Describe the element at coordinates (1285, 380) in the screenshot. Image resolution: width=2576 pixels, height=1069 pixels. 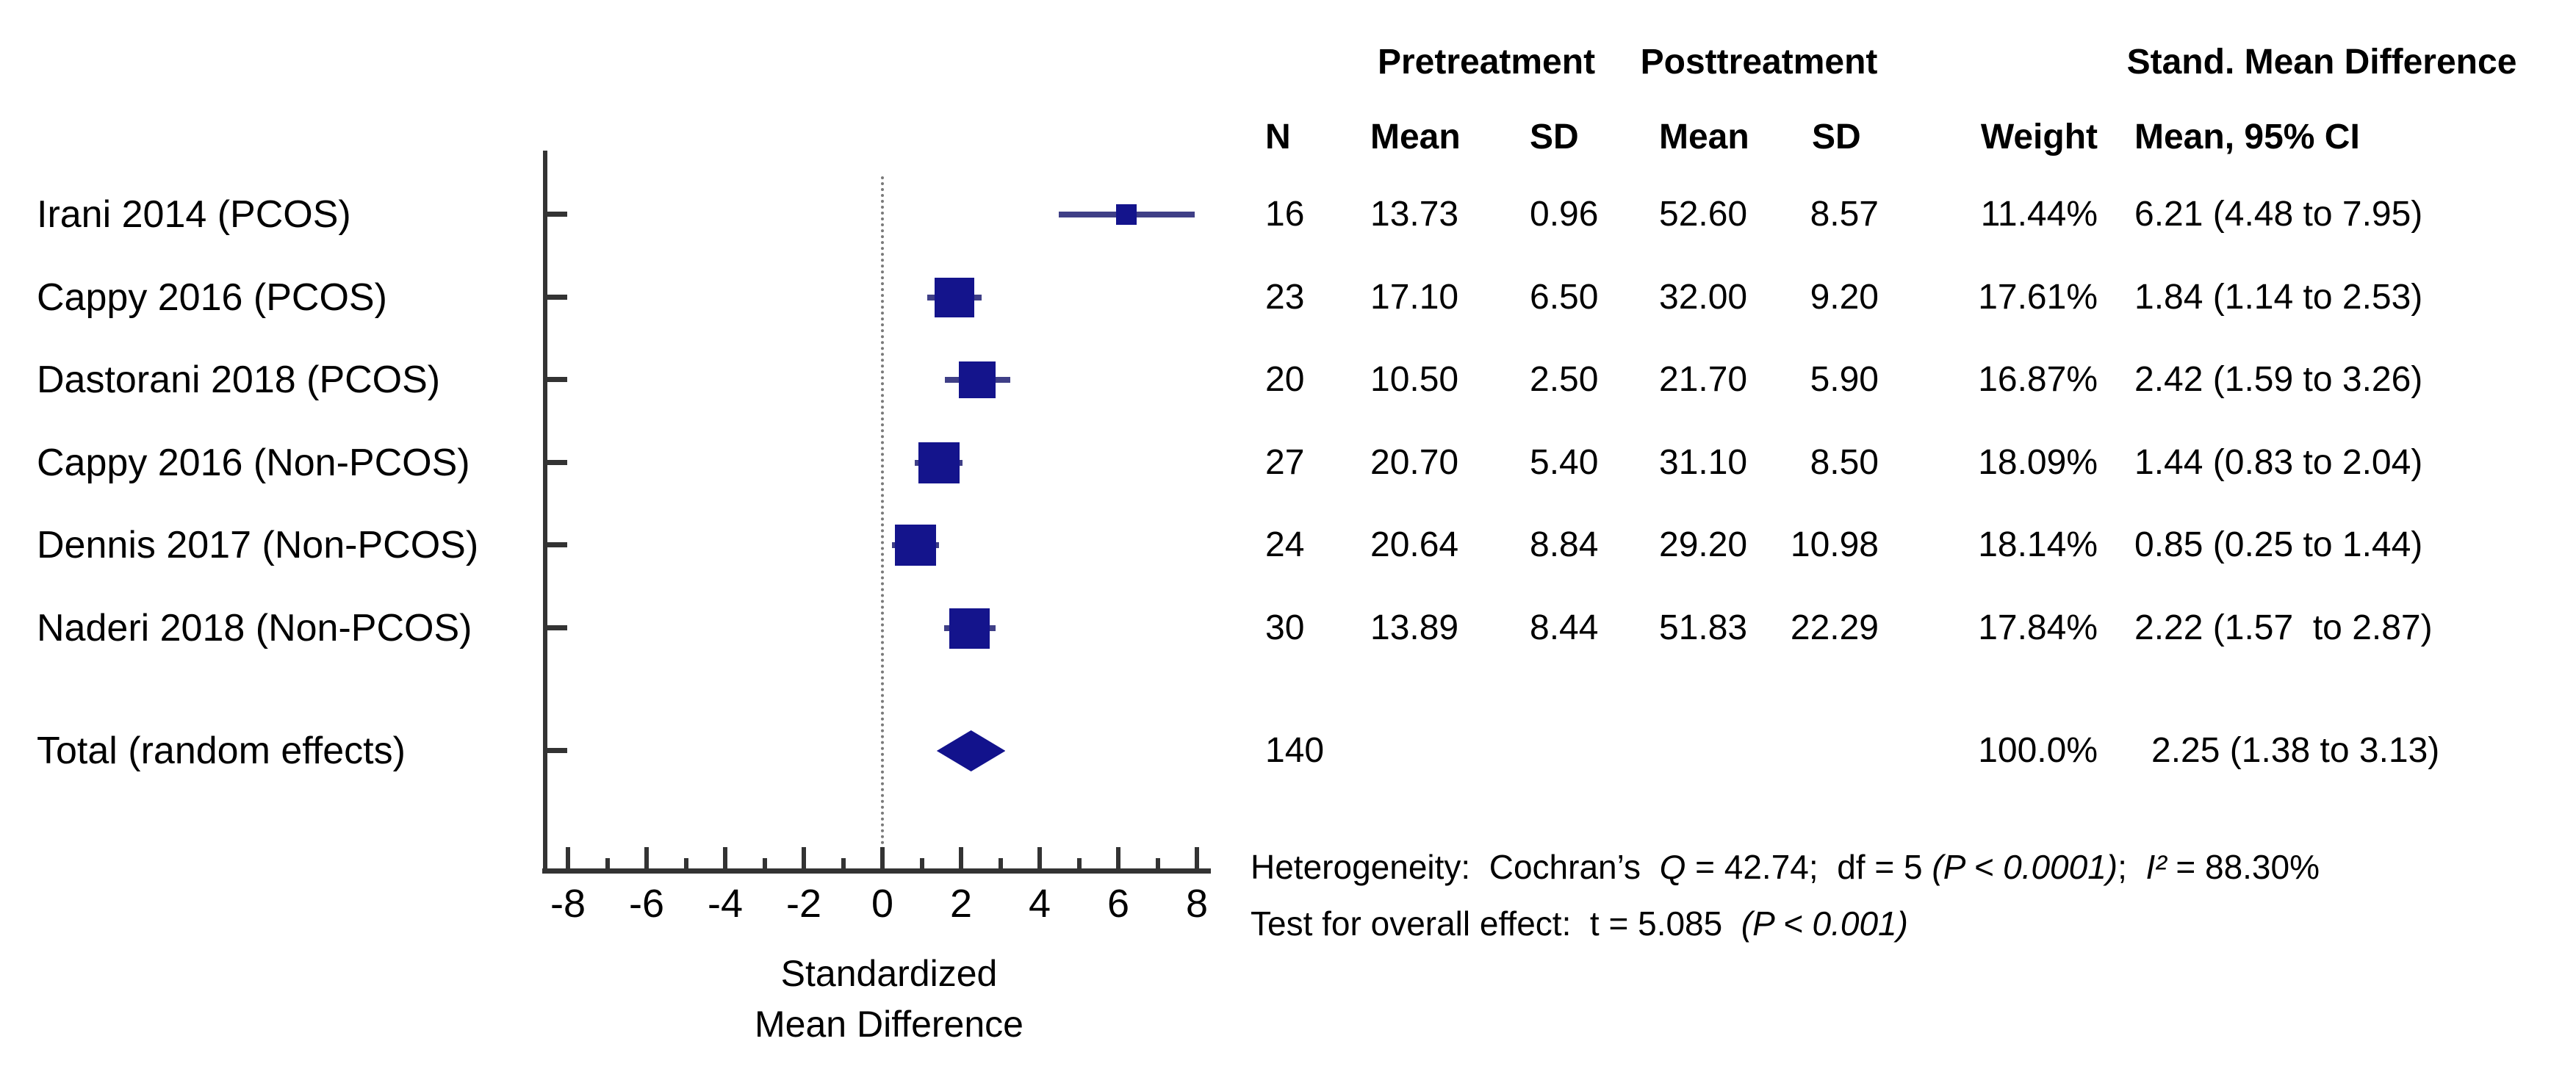
I see `study-n-value: 20` at that location.